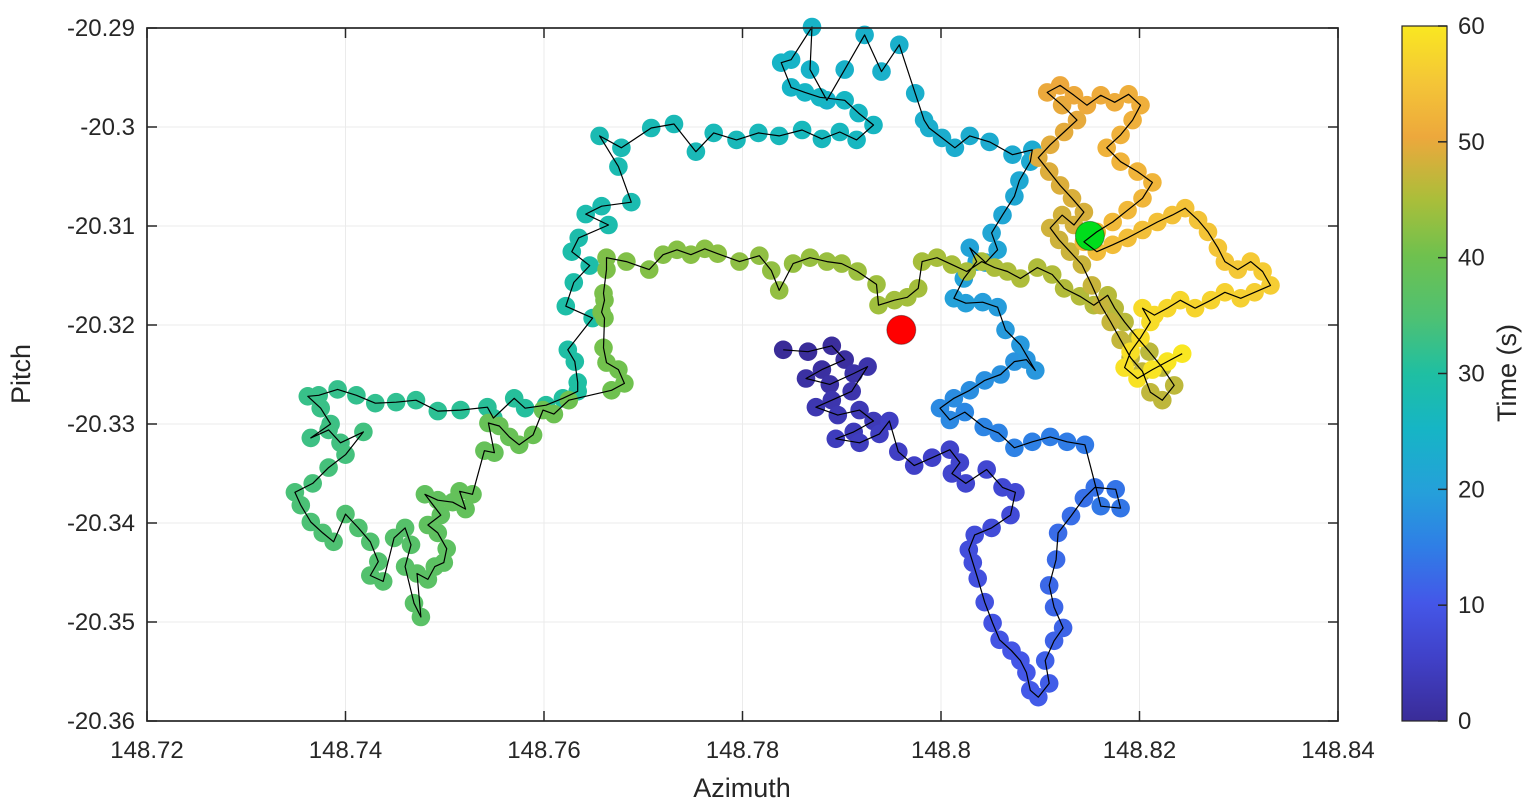 Image resolution: width=1536 pixels, height=810 pixels. Describe the element at coordinates (1471, 26) in the screenshot. I see `svg-text: 60` at that location.